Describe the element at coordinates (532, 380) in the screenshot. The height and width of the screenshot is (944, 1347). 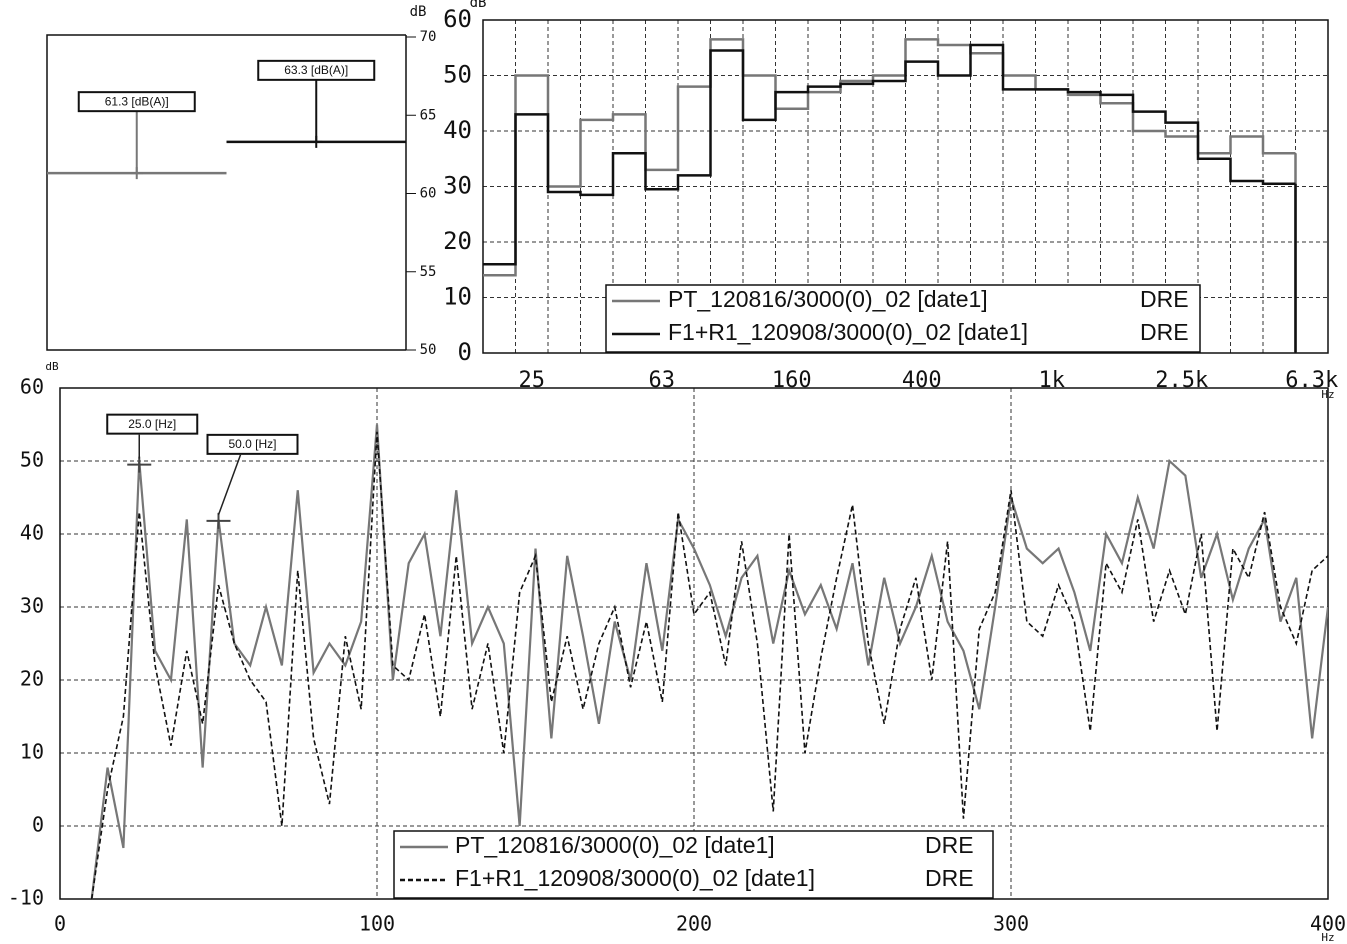
I see `x-tick-label: 25` at that location.